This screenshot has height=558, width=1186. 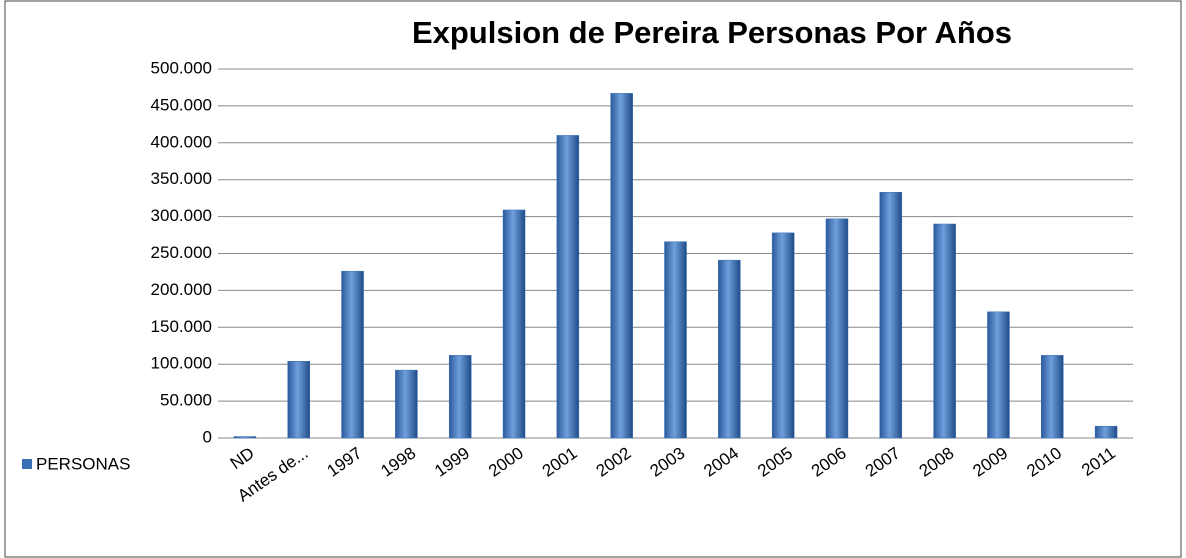 What do you see at coordinates (181, 178) in the screenshot?
I see `y-tick-label: 350.000` at bounding box center [181, 178].